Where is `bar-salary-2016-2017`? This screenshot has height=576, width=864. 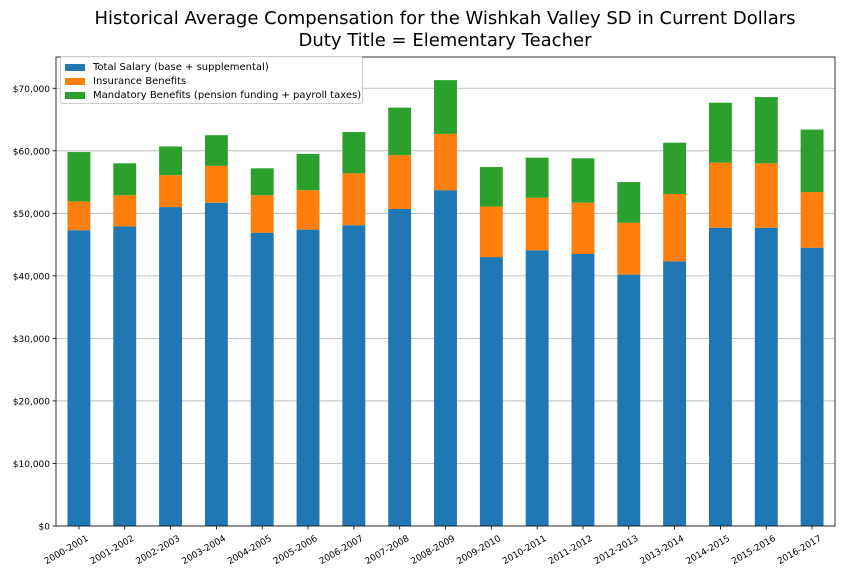 bar-salary-2016-2017 is located at coordinates (812, 386).